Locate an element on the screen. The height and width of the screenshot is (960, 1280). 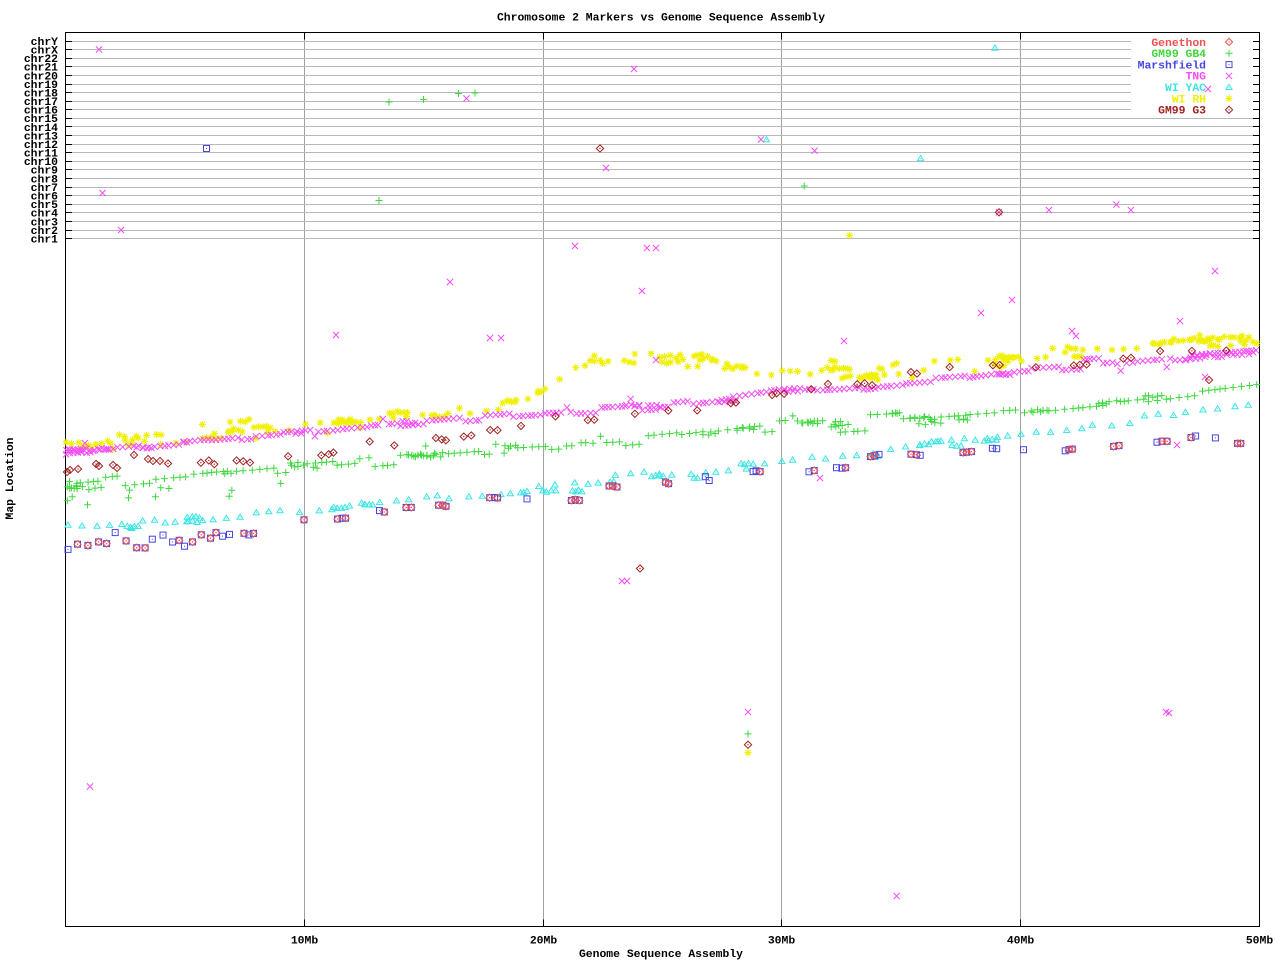
svg-text: chr19 is located at coordinates (41, 86).